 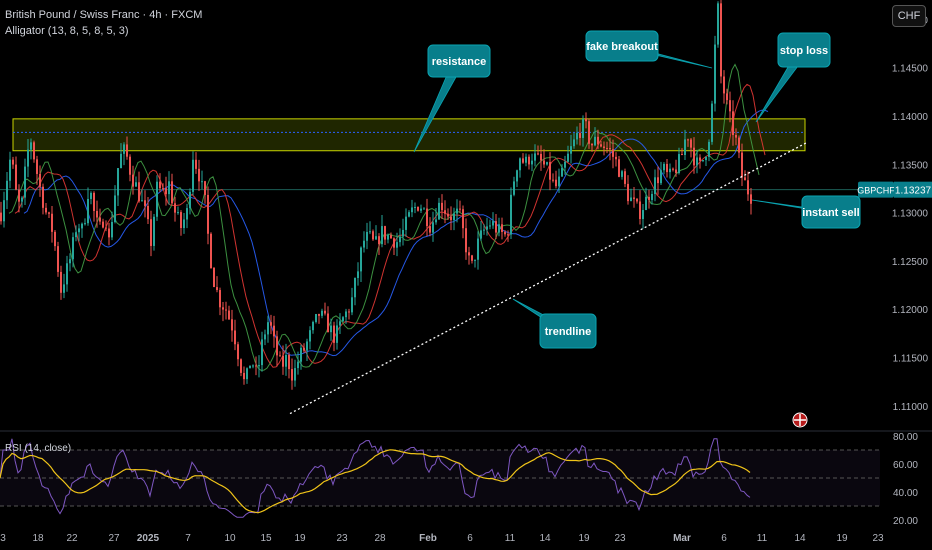 I want to click on x-tick-label: Mar, so click(x=682, y=538).